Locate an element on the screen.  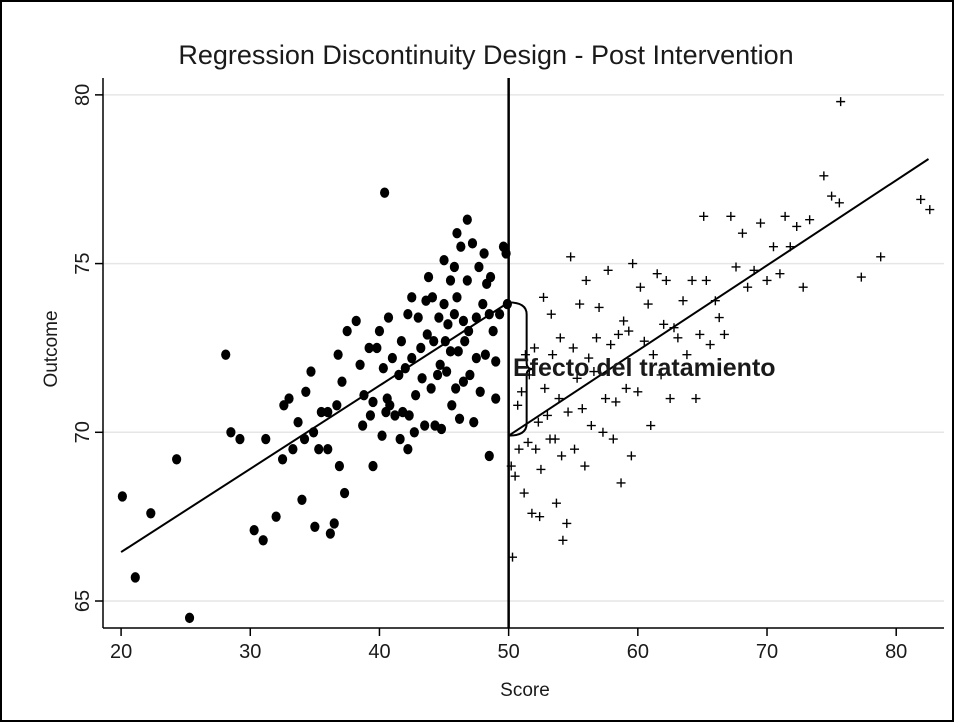
x-tick-label: 60 is located at coordinates (638, 652).